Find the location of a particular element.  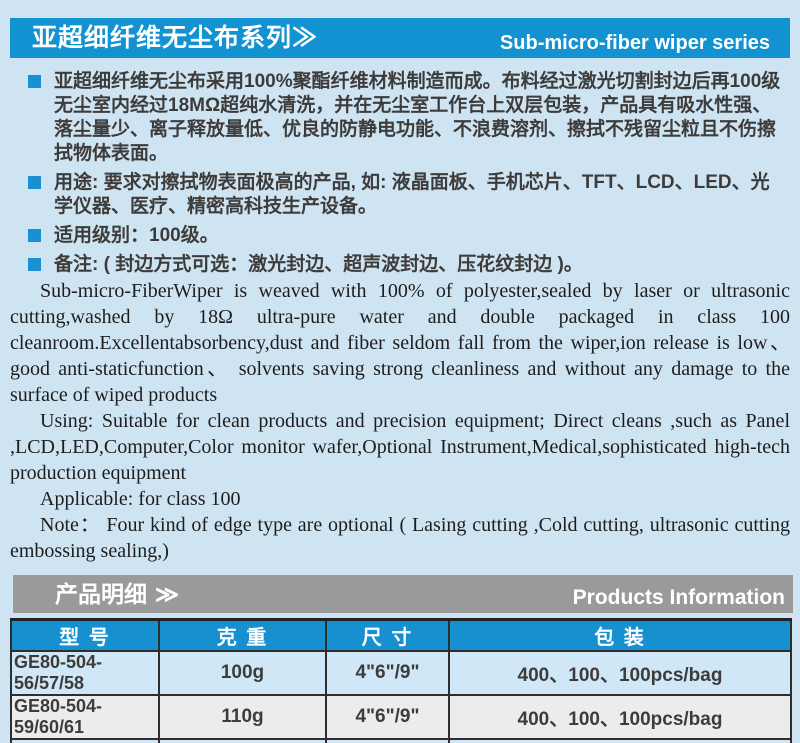

series-title-zh-text: 亚超细纤维无尘布系列 is located at coordinates (162, 38).